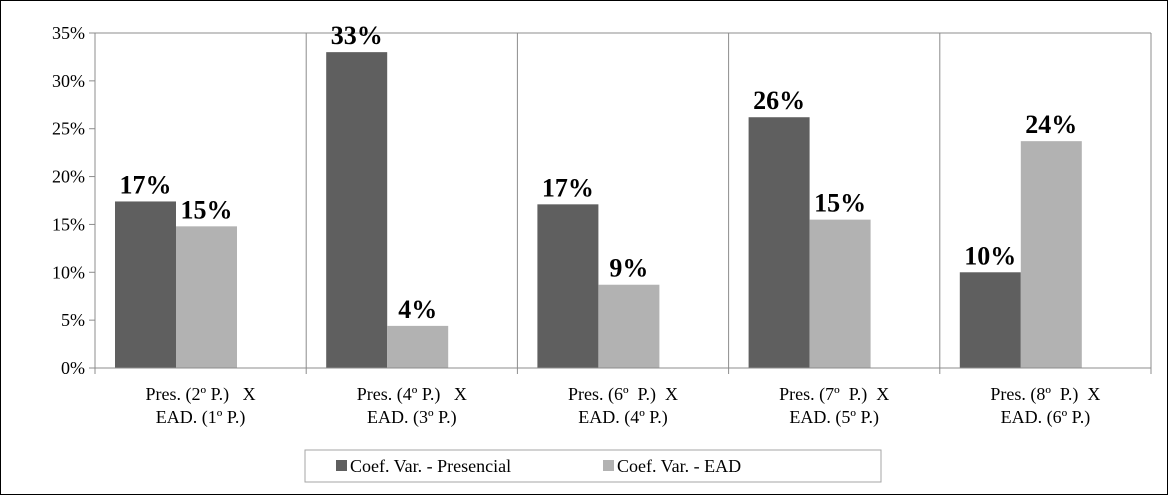 This screenshot has height=495, width=1168. Describe the element at coordinates (1045, 394) in the screenshot. I see `x-category-label: Pres. (8º P.) X` at that location.